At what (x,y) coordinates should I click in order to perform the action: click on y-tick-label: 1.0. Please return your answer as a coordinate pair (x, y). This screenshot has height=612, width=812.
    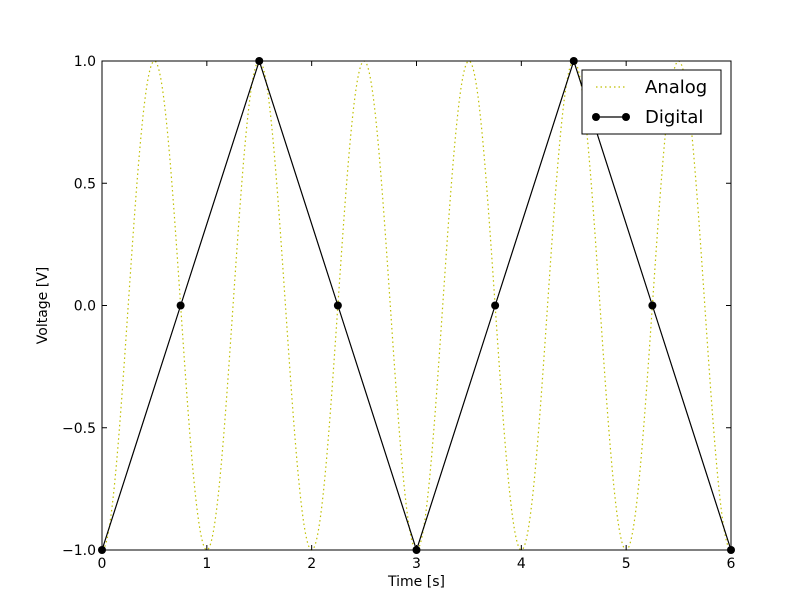
    Looking at the image, I should click on (85, 62).